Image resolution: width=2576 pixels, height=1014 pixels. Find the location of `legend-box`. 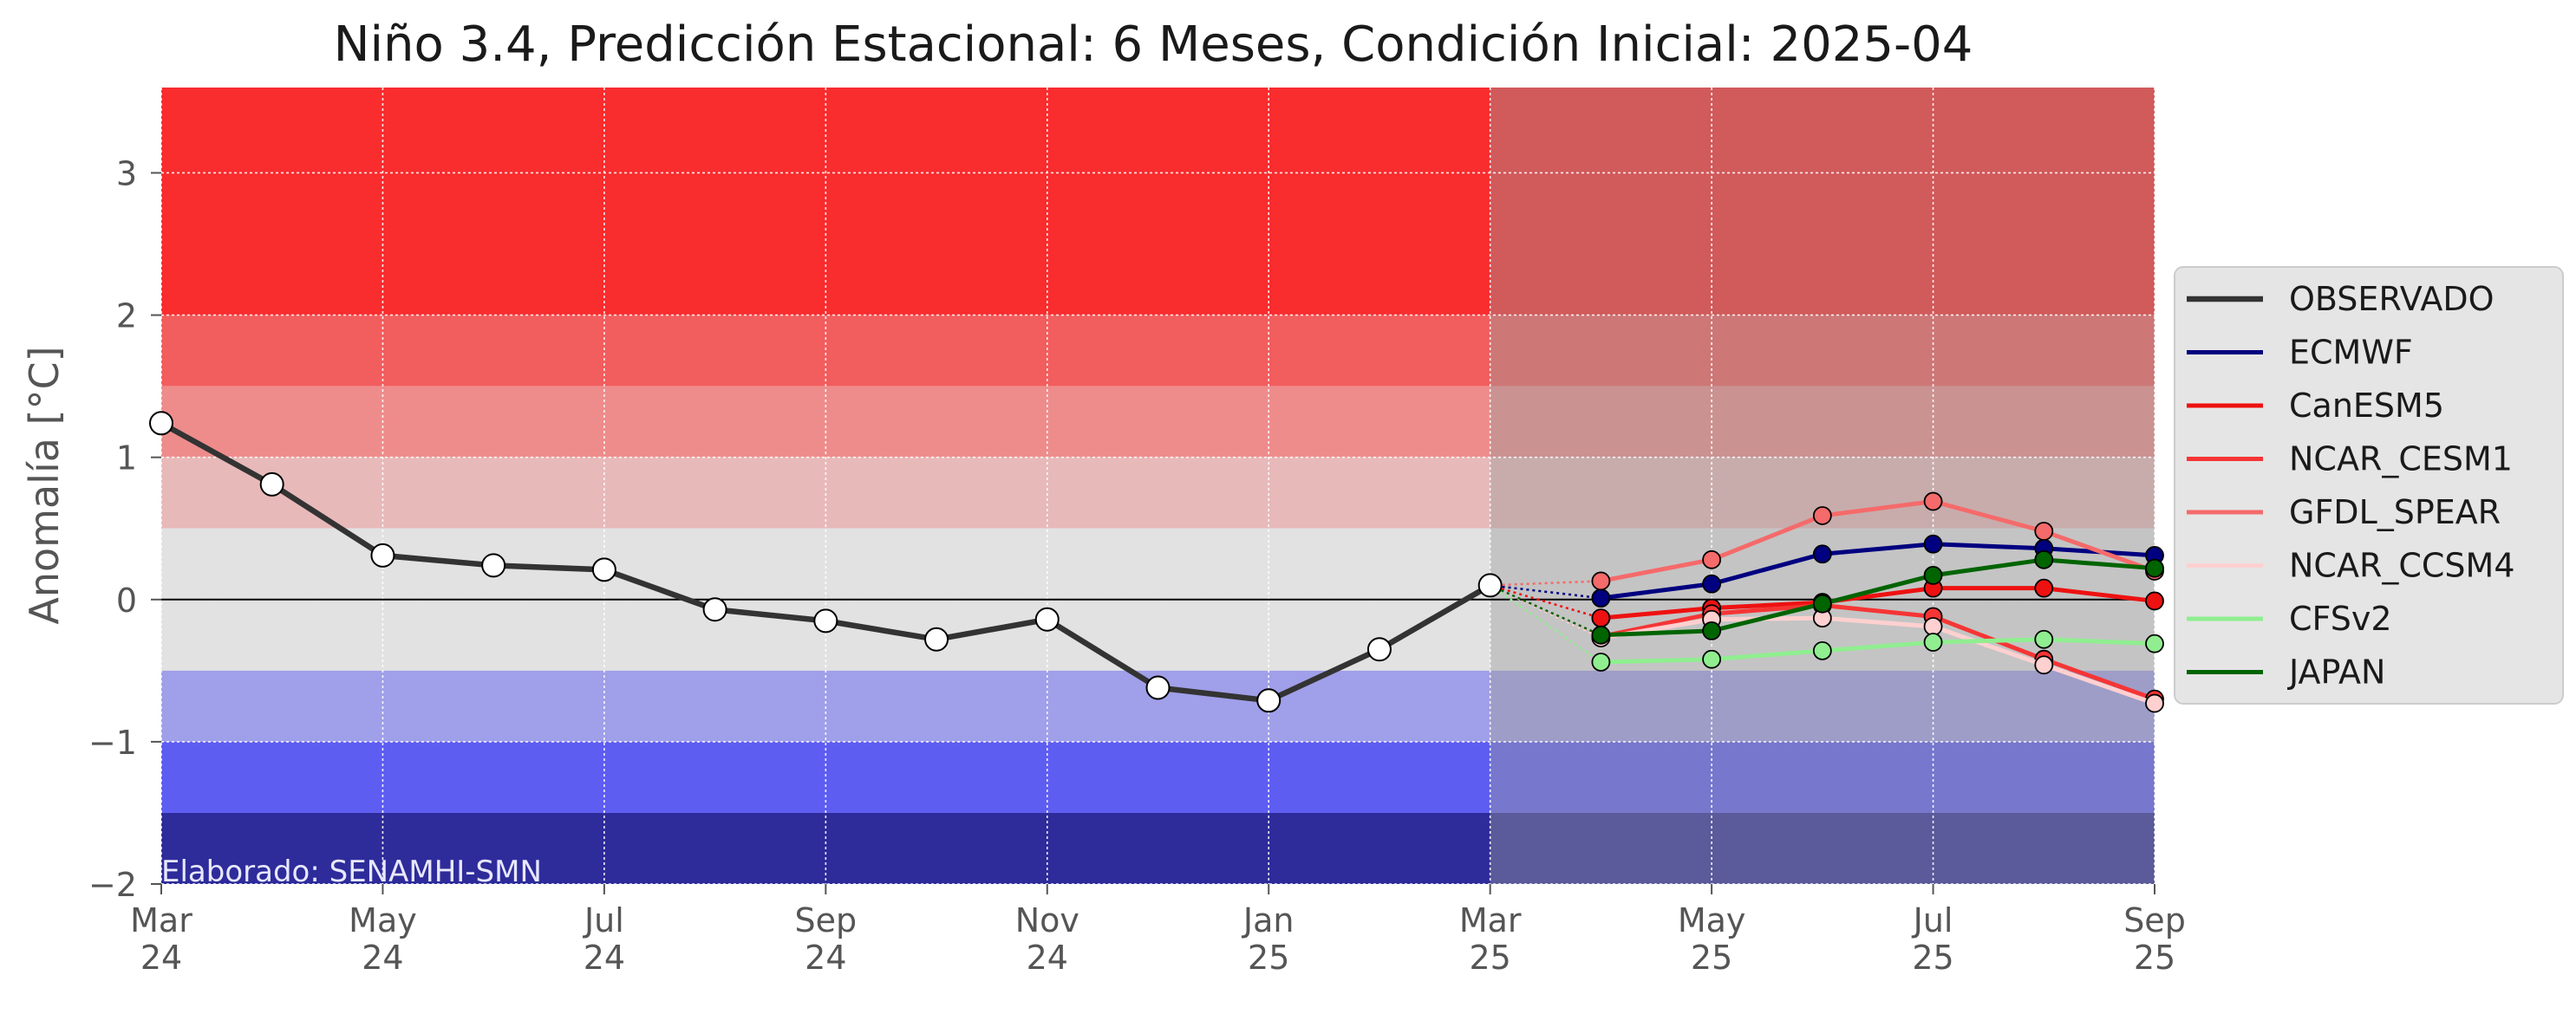

legend-box is located at coordinates (2369, 485).